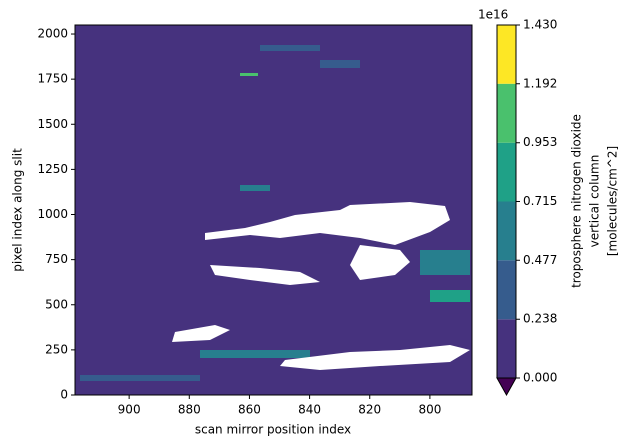  I want to click on x-axis-label: scan mirror position index, so click(273, 430).